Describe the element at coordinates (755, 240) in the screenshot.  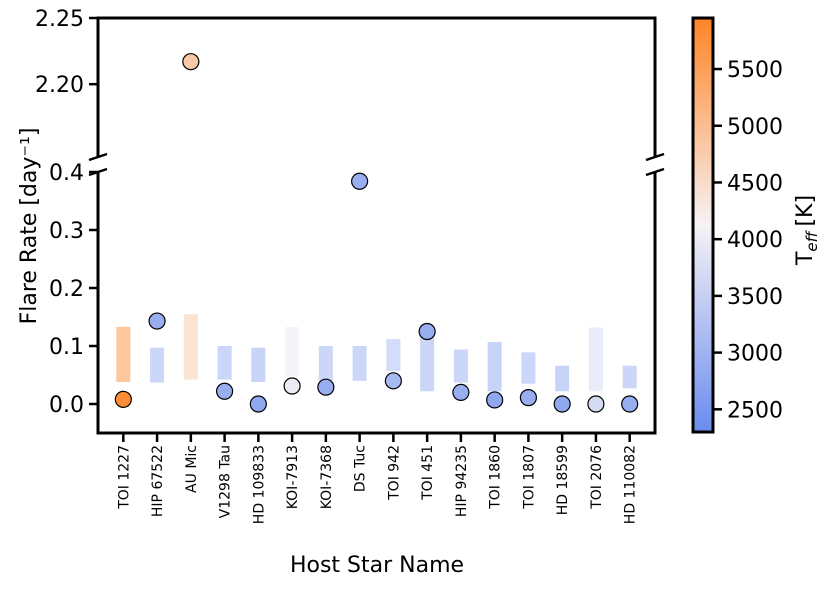
I see `colorbar-tick-label: 4000` at that location.